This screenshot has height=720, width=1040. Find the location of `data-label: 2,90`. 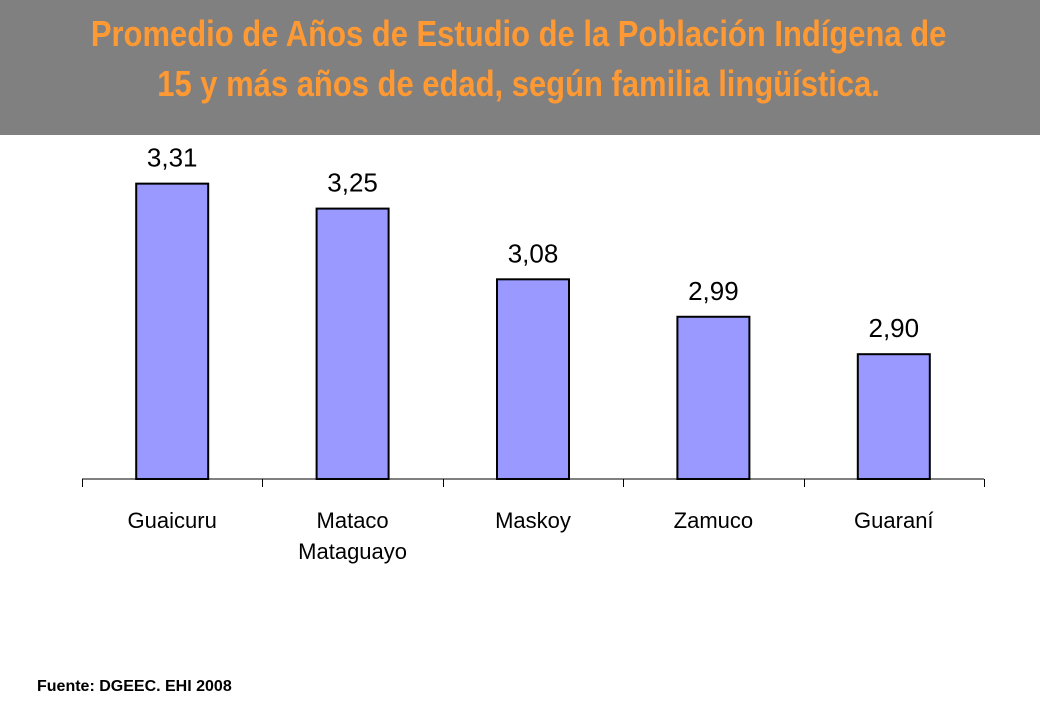

data-label: 2,90 is located at coordinates (893, 328).